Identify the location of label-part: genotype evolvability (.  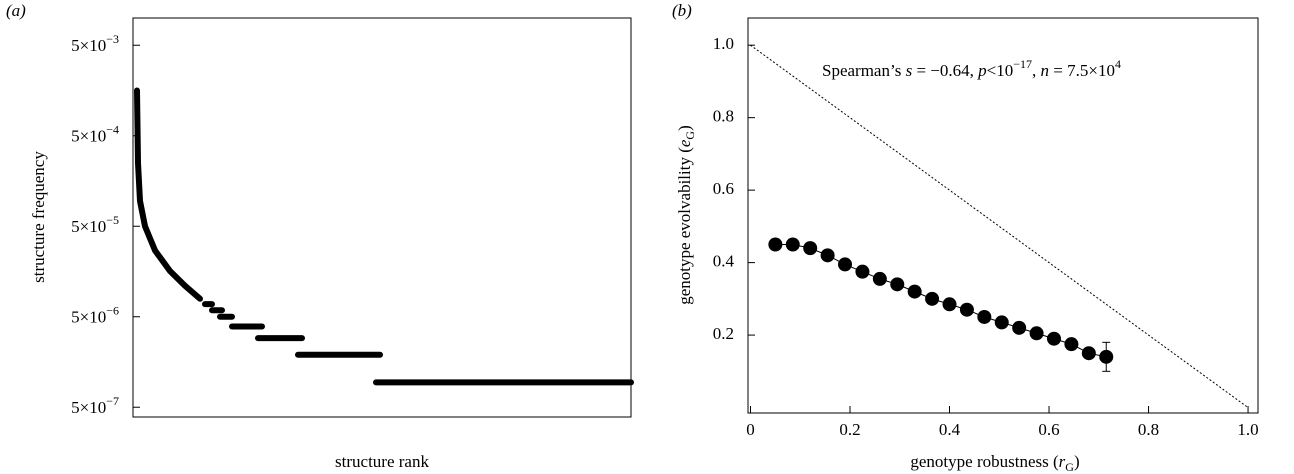
(684, 226).